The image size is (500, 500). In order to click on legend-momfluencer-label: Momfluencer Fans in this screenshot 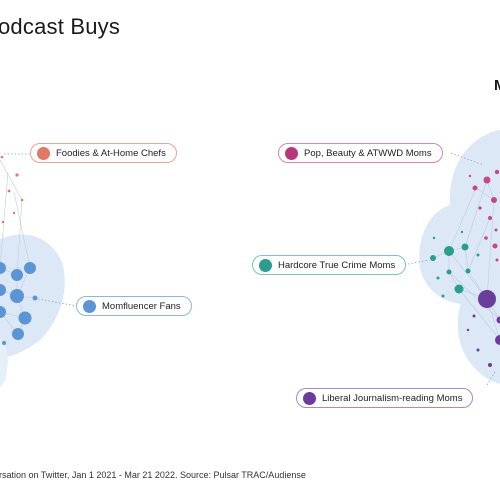, I will do `click(141, 306)`.